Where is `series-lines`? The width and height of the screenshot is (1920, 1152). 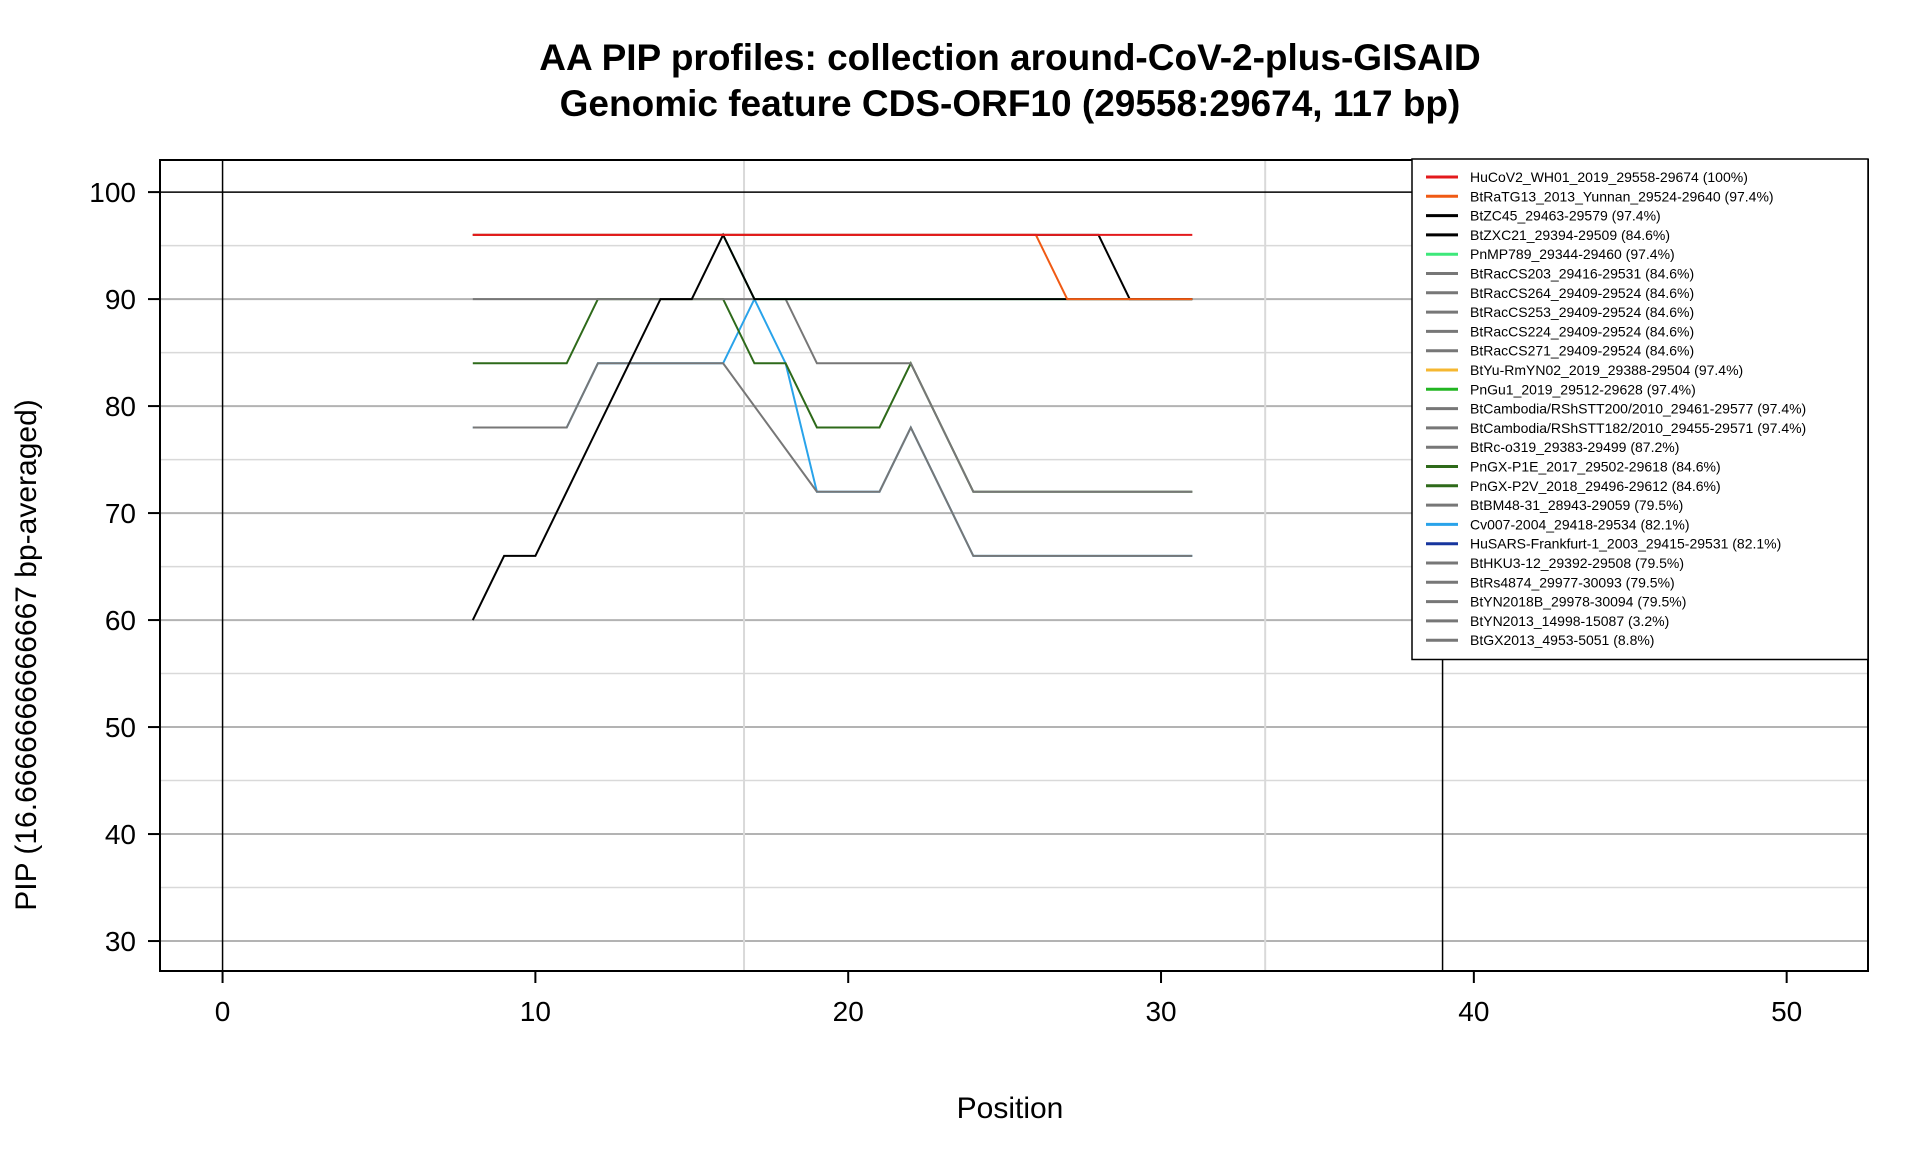 series-lines is located at coordinates (832, 426).